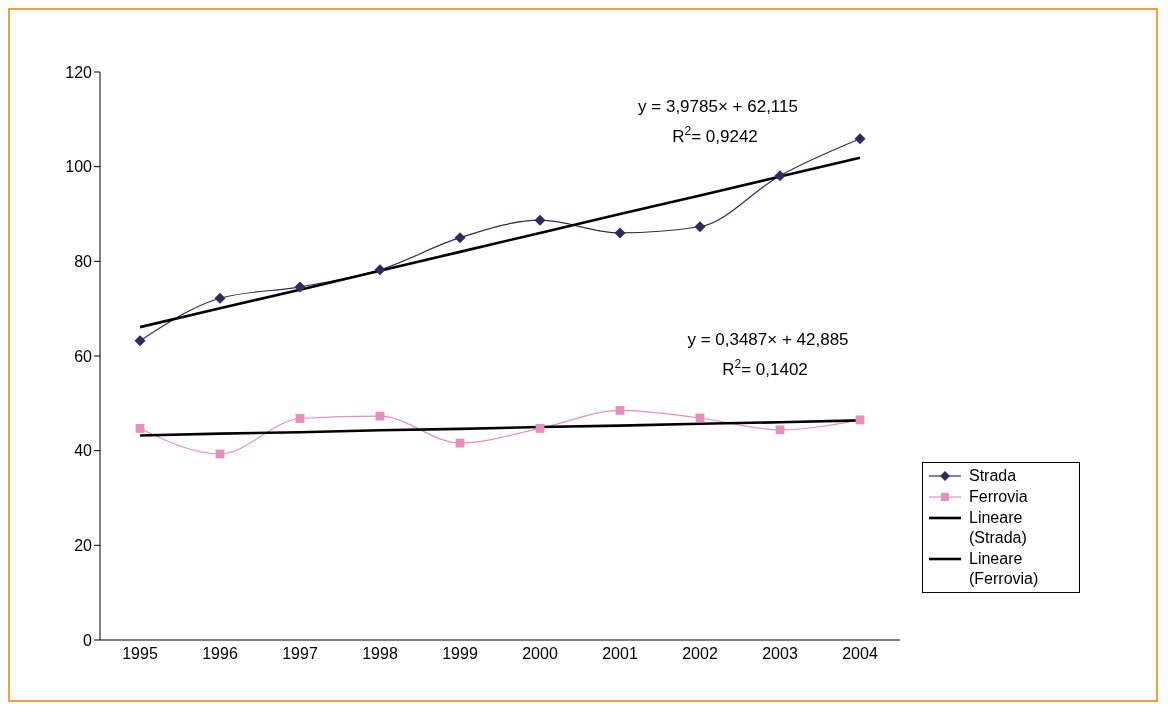 Image resolution: width=1168 pixels, height=713 pixels. I want to click on x-tick-label: 1999, so click(460, 654).